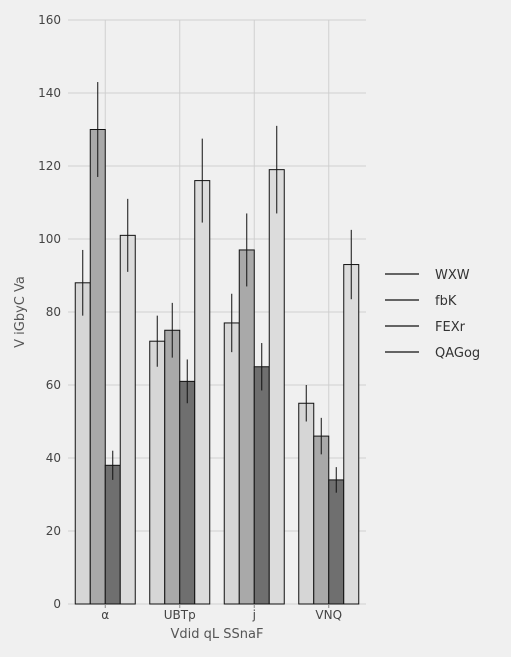 The height and width of the screenshot is (657, 511). Describe the element at coordinates (452, 275) in the screenshot. I see `legend-label: WXW` at that location.